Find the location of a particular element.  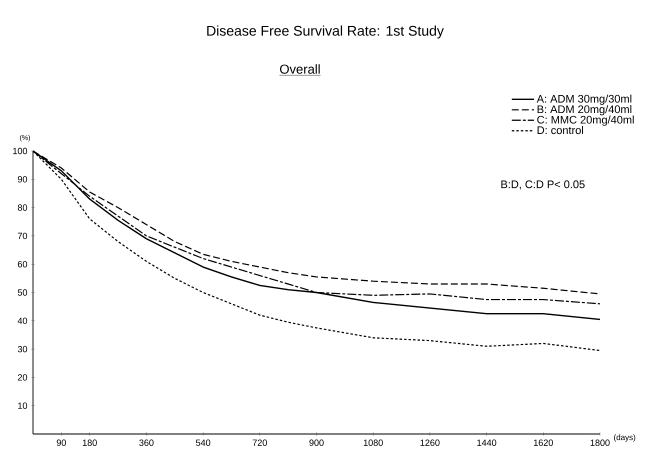

chart-title: Disease Free Survival Rate: 1st Study is located at coordinates (325, 32).